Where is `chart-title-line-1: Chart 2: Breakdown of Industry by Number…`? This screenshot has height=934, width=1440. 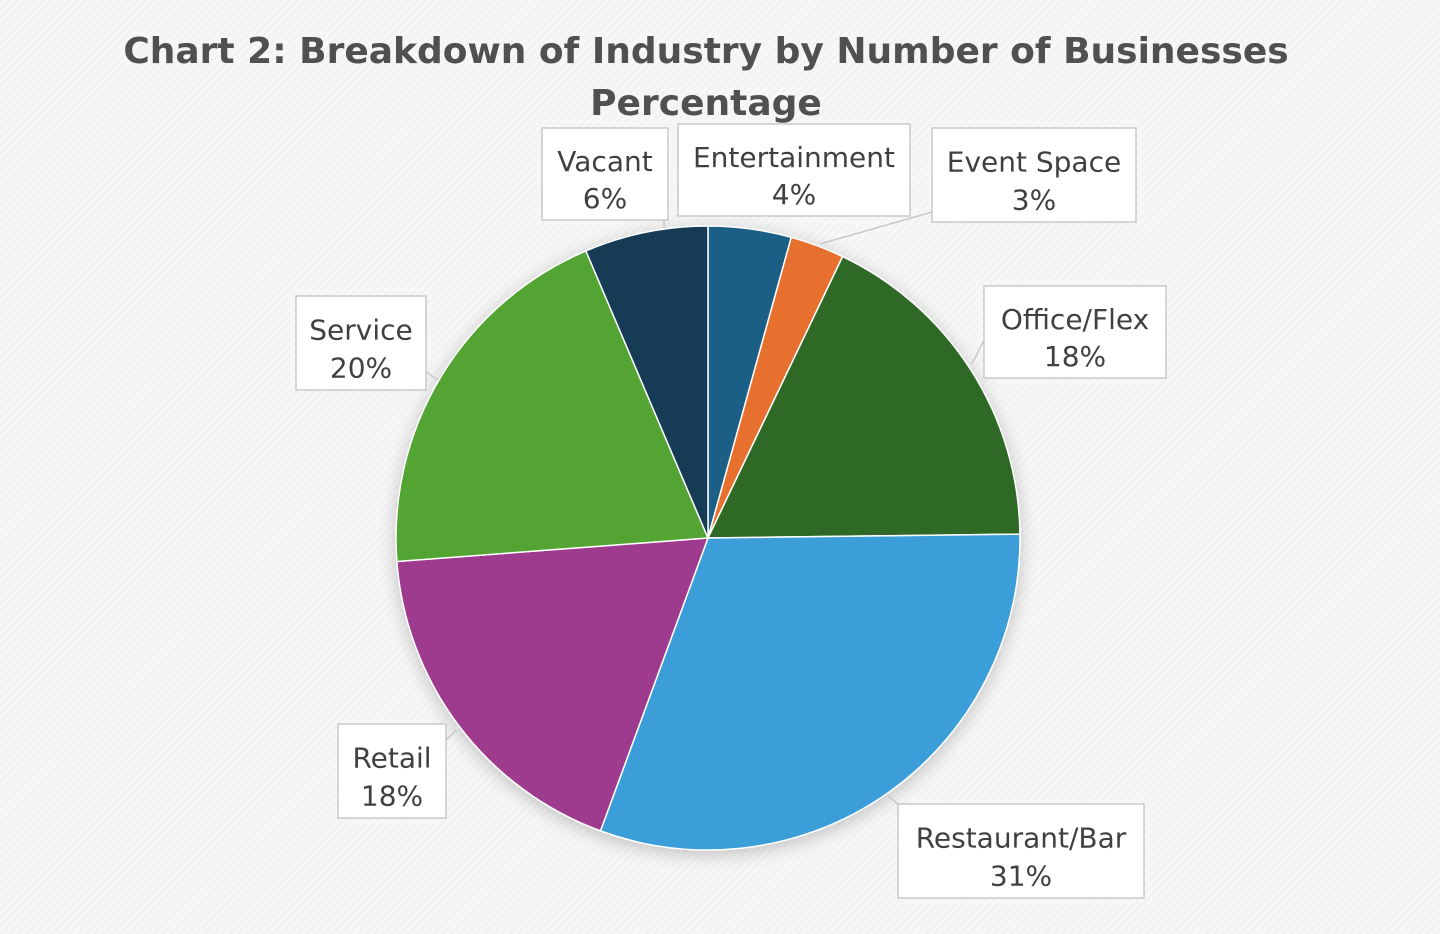
chart-title-line-1: Chart 2: Breakdown of Industry by Number… is located at coordinates (706, 51).